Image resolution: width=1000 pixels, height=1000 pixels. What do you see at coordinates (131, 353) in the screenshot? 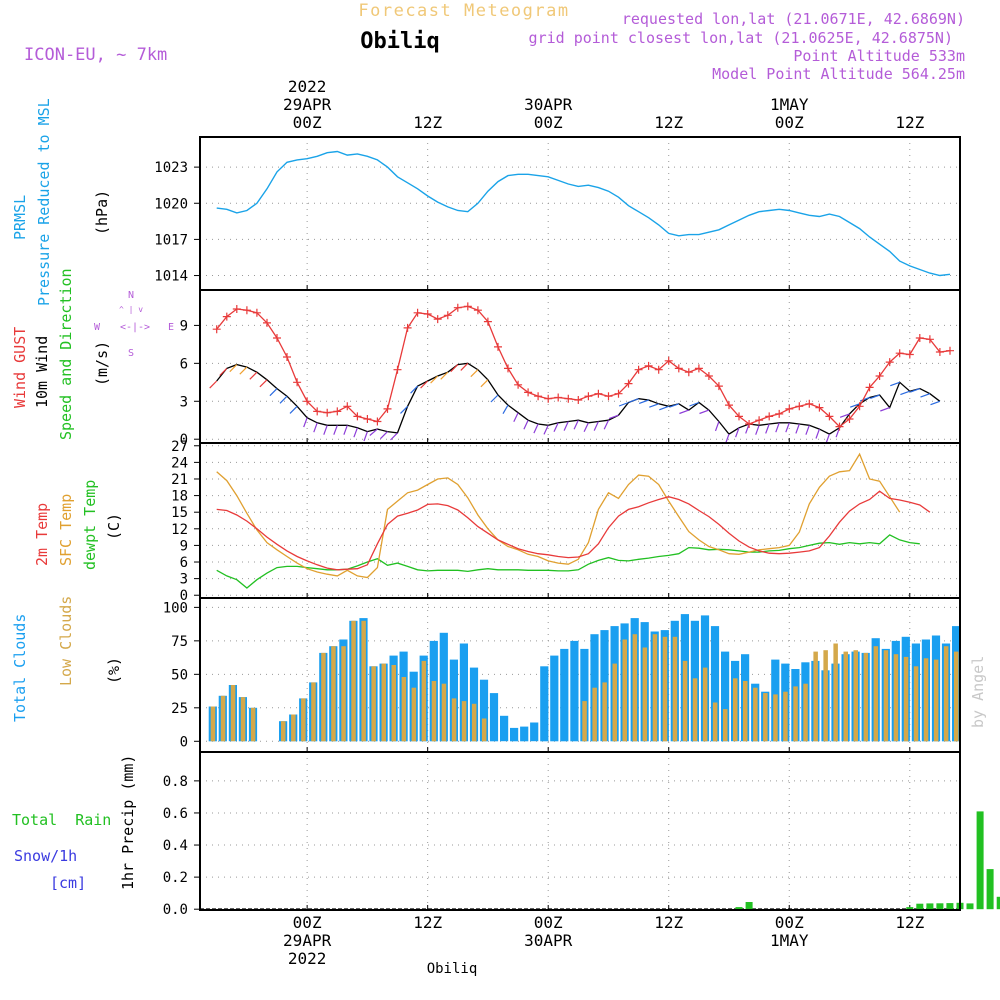
I see `compass-s: S` at bounding box center [131, 353].